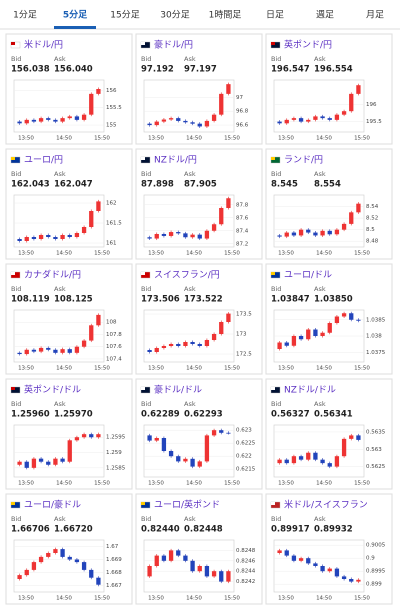  Describe the element at coordinates (143, 273) in the screenshot. I see `flag-mark` at that location.